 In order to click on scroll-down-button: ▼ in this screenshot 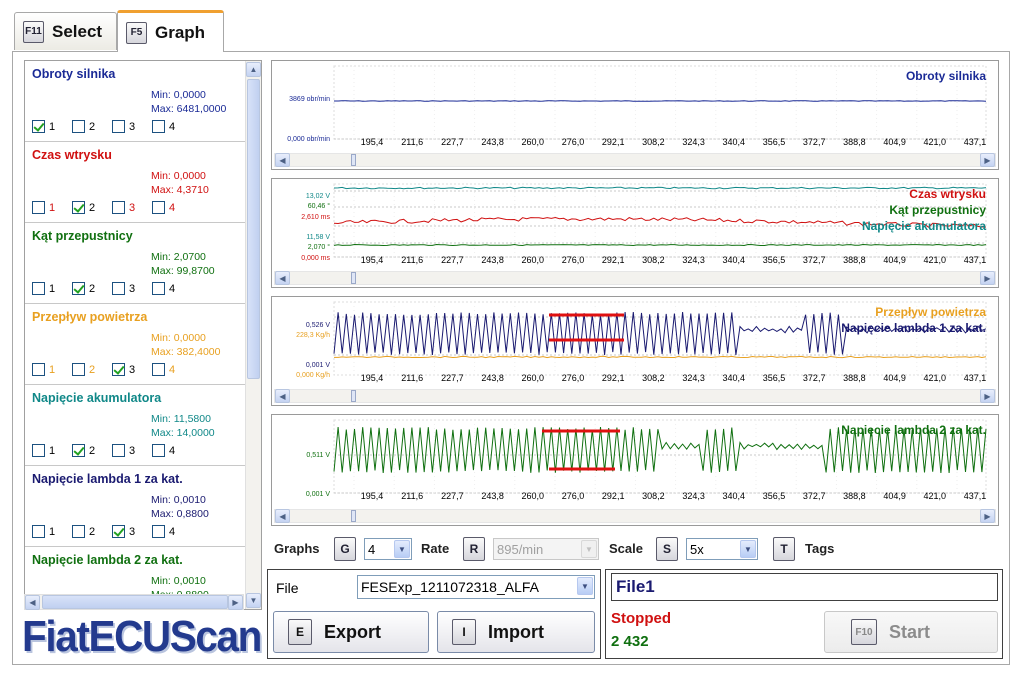, I will do `click(253, 600)`.